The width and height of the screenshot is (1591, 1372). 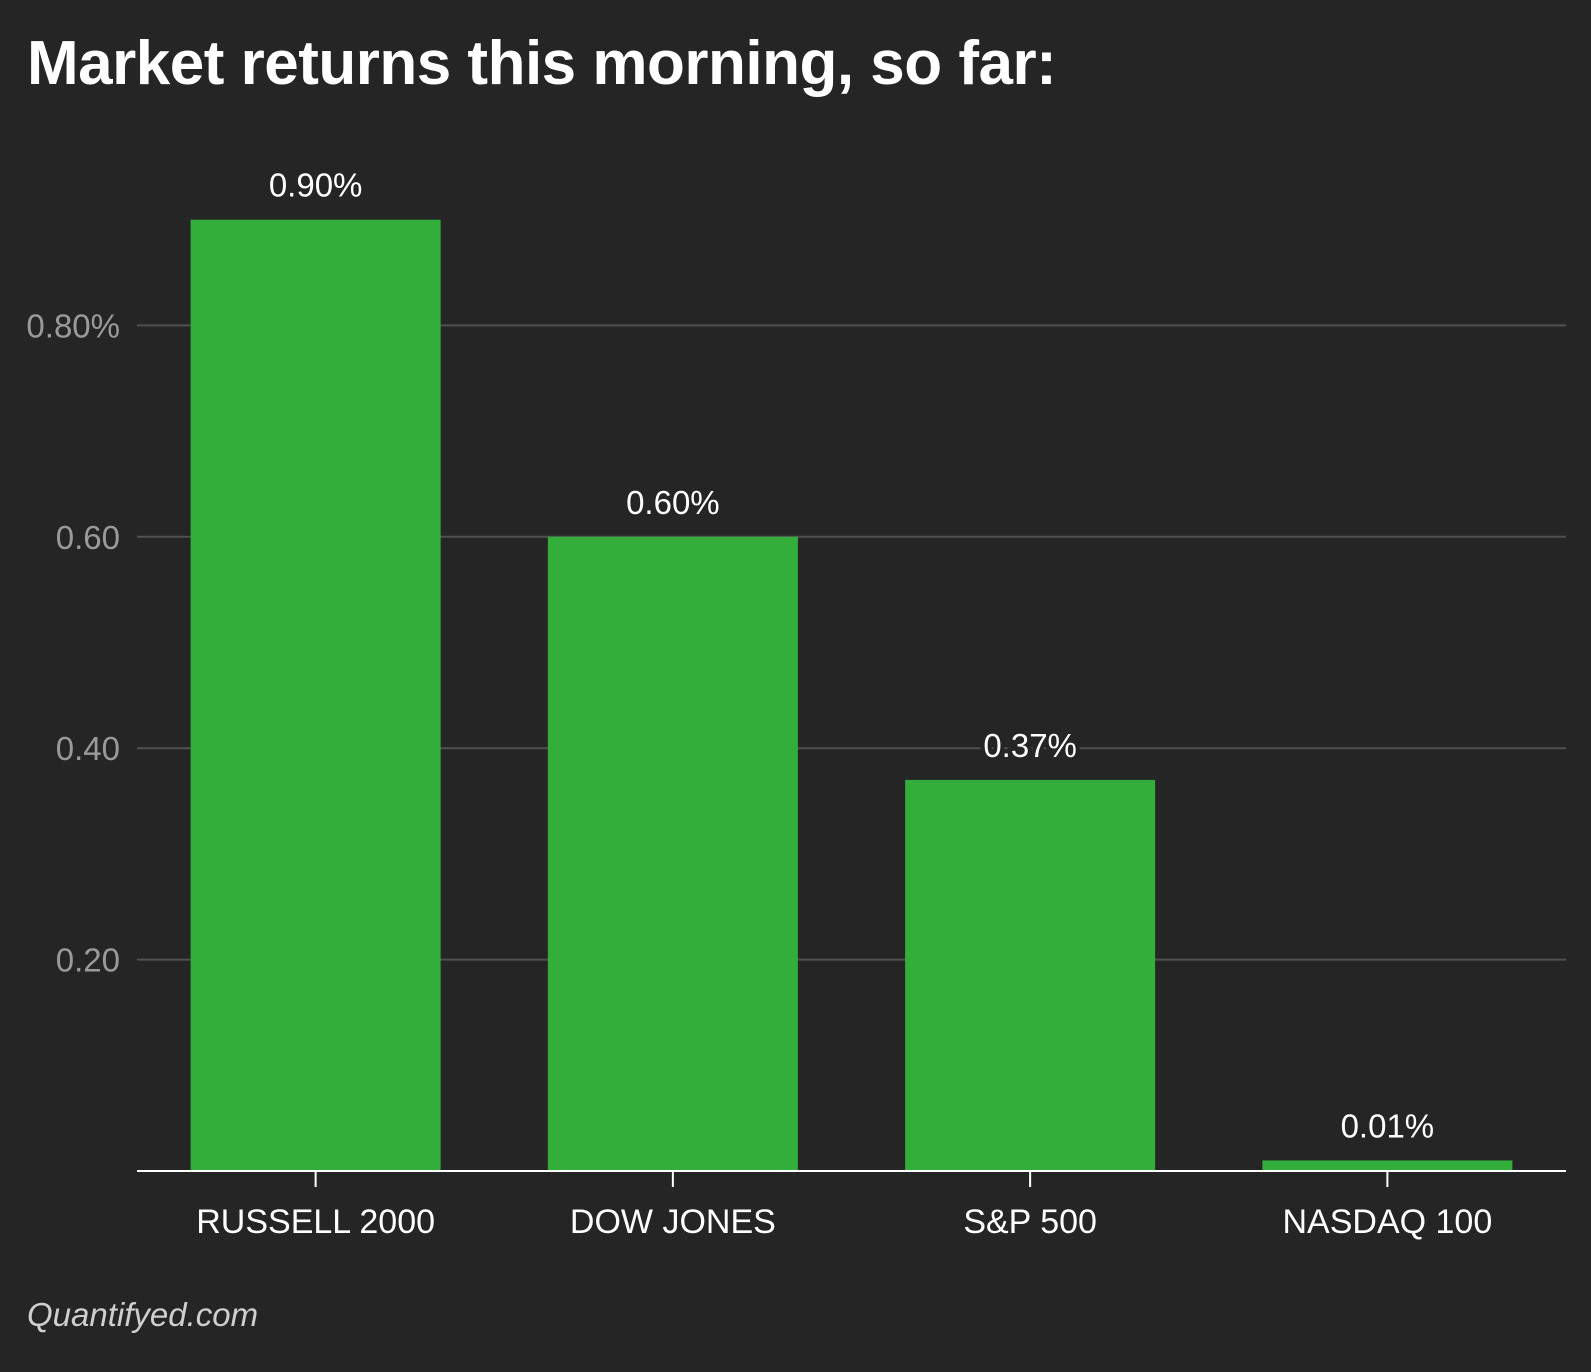 I want to click on chart-title: Market returns this morning, so far:, so click(x=542, y=63).